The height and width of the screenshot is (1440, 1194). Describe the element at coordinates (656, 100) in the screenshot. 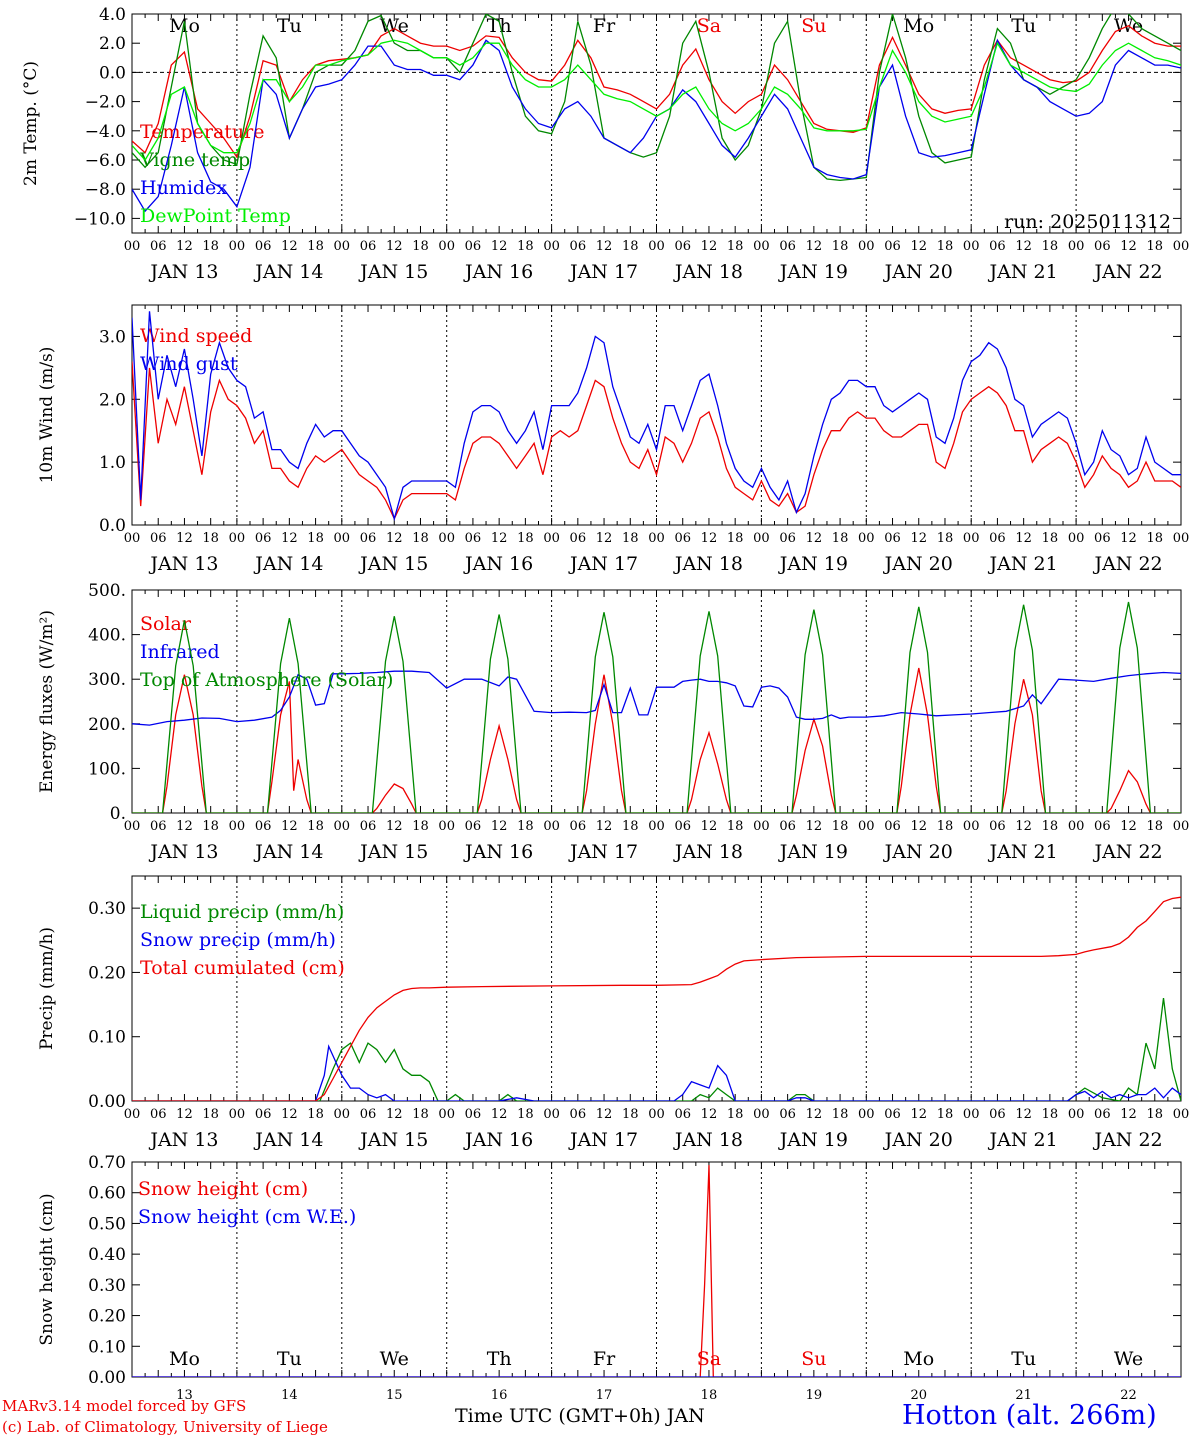

I see `series-line-dewpoint-temp` at that location.